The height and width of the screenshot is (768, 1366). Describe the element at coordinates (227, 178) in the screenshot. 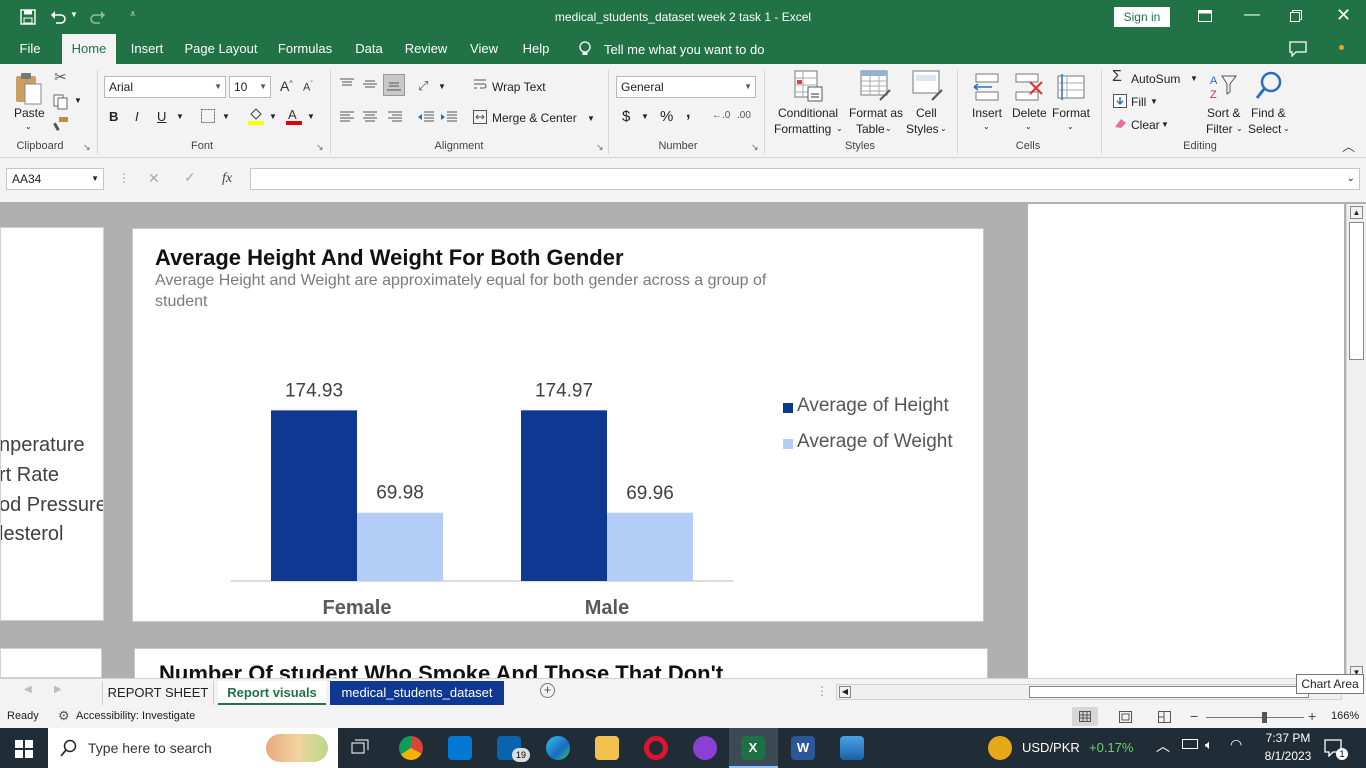

I see `insert-function-button: fx` at that location.